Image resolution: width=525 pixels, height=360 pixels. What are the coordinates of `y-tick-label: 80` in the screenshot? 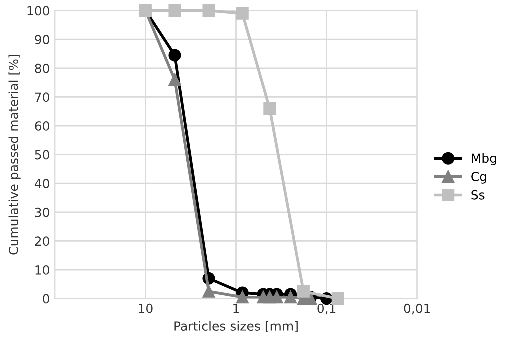 It's located at (42, 69).